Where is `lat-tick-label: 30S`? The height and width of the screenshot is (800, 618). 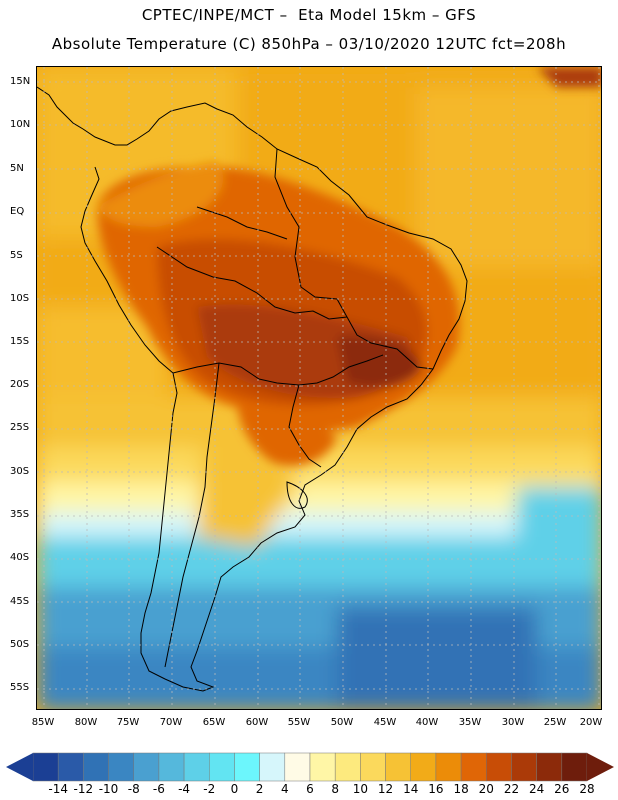
lat-tick-label: 30S is located at coordinates (20, 471).